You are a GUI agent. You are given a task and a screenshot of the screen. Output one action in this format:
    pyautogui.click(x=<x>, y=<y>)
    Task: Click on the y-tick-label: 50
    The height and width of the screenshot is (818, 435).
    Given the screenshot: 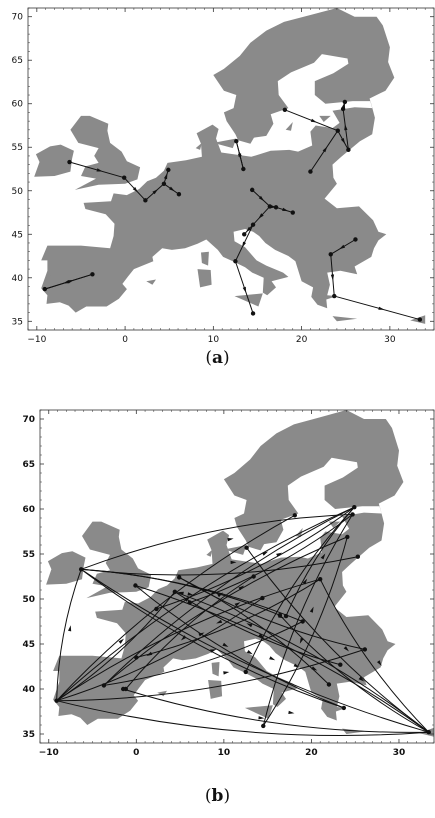 What is the action you would take?
    pyautogui.click(x=18, y=192)
    